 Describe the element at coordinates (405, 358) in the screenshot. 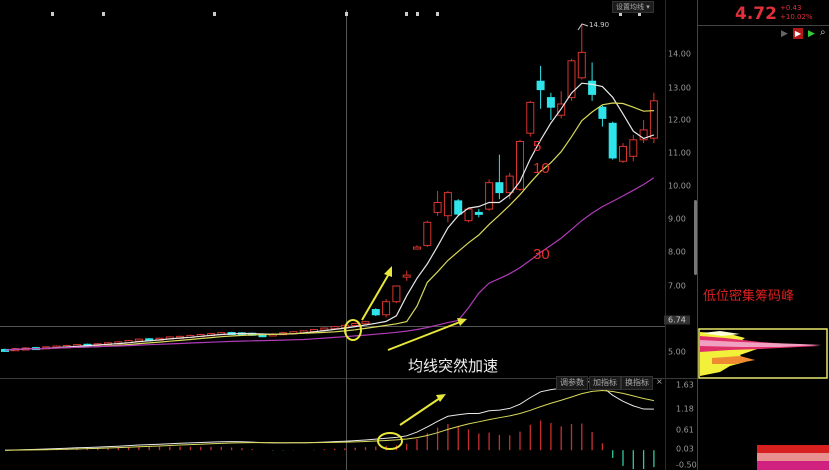

I see `annotations` at that location.